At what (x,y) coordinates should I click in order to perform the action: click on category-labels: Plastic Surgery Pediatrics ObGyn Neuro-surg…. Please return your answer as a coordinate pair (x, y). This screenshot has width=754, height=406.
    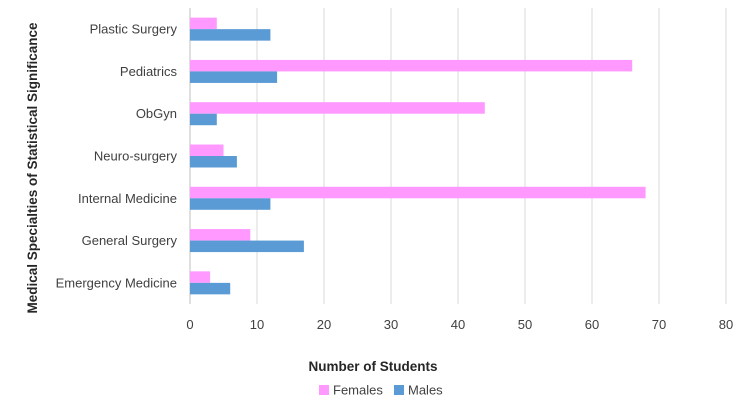
    Looking at the image, I should click on (117, 156).